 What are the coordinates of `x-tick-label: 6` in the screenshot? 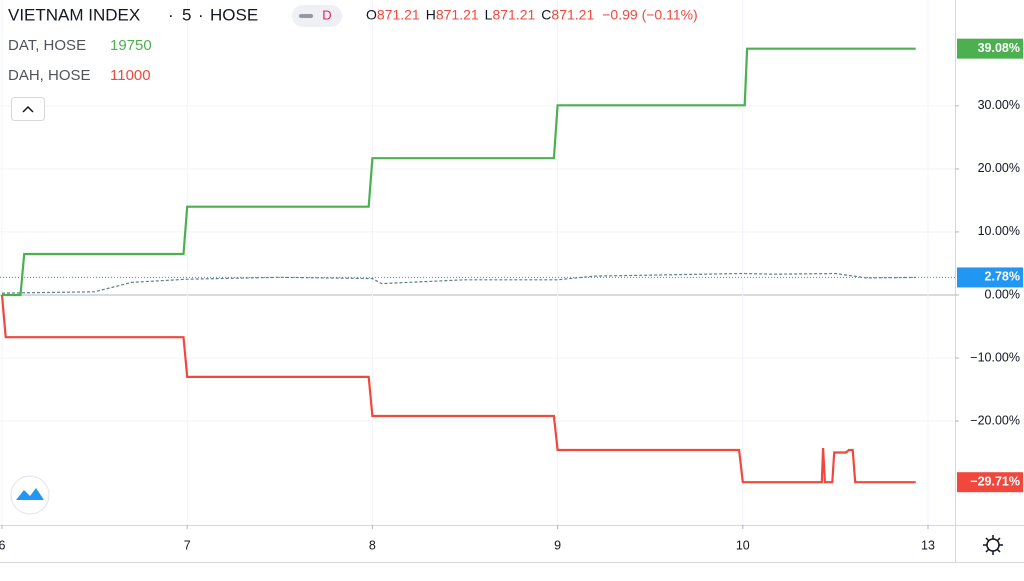 It's located at (3, 545).